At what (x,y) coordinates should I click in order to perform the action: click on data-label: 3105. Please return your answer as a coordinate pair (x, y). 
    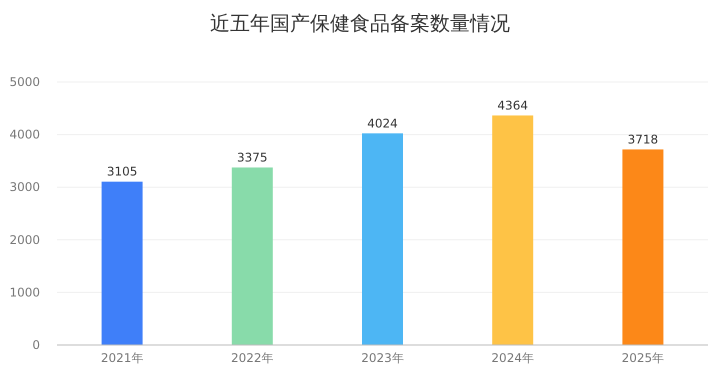
    Looking at the image, I should click on (122, 171).